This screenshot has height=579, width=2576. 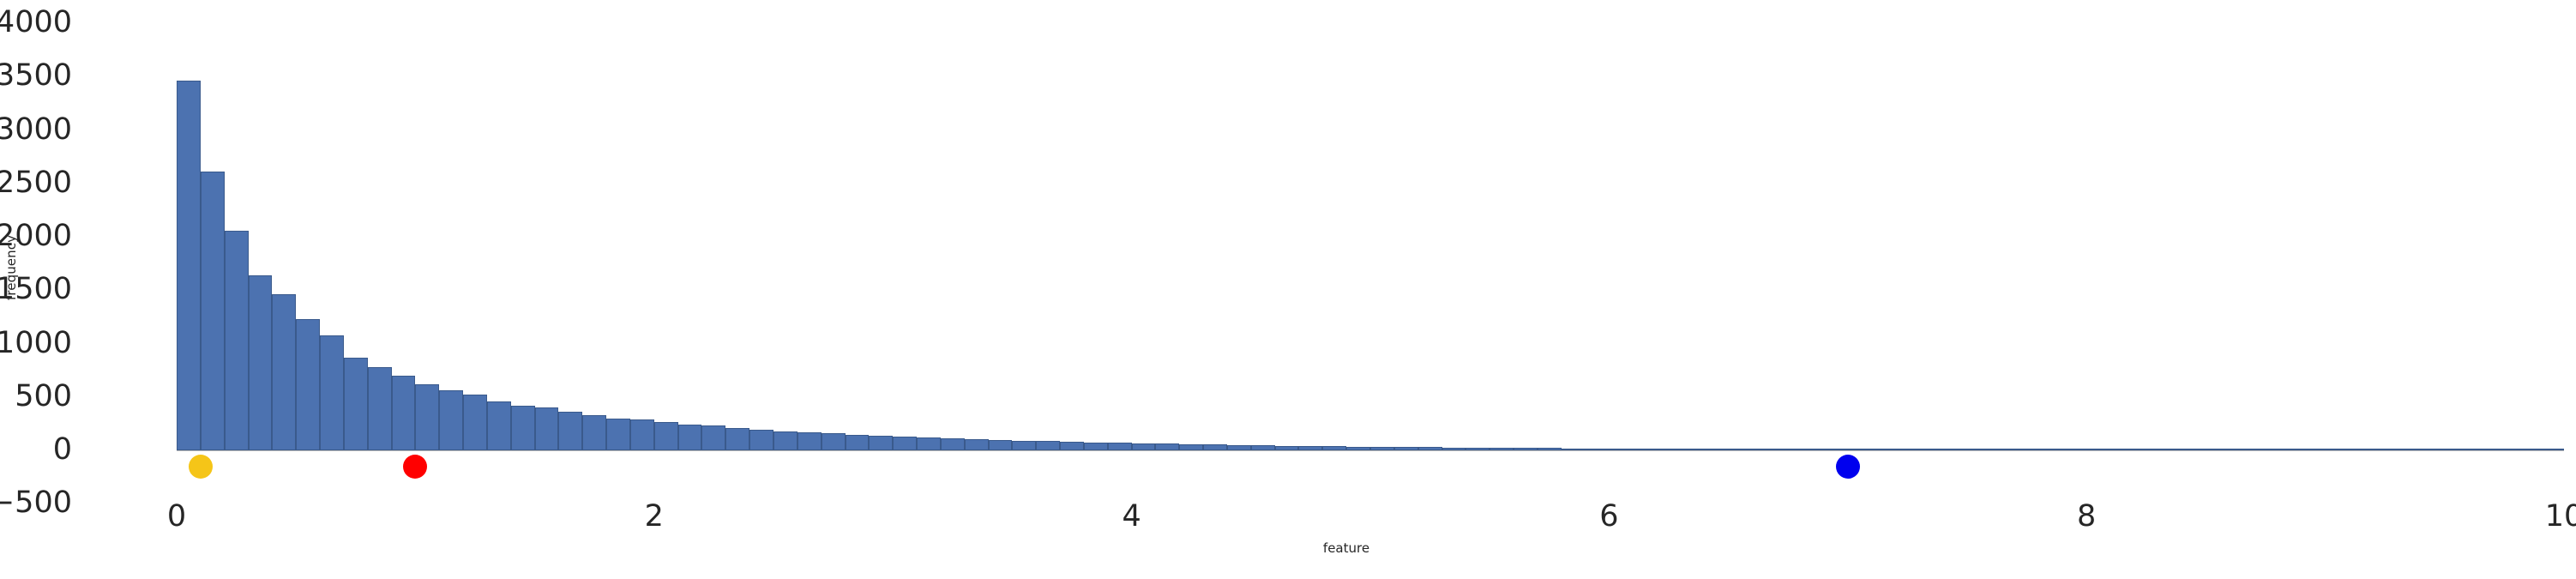 What do you see at coordinates (11, 267) in the screenshot?
I see `y-axis-label-text: frequency` at bounding box center [11, 267].